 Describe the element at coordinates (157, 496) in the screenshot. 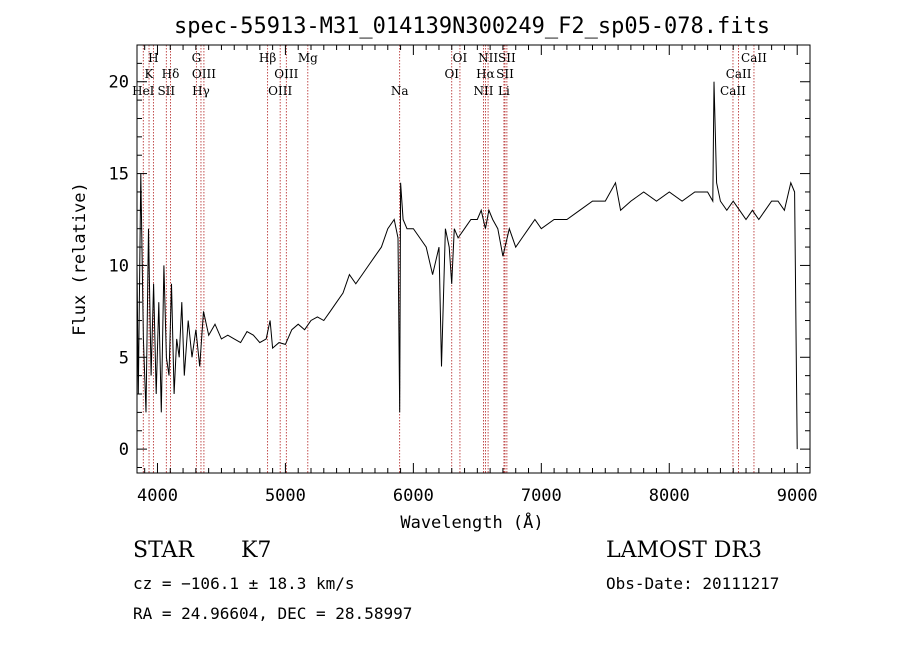

I see `x-tick-label: 4000` at that location.